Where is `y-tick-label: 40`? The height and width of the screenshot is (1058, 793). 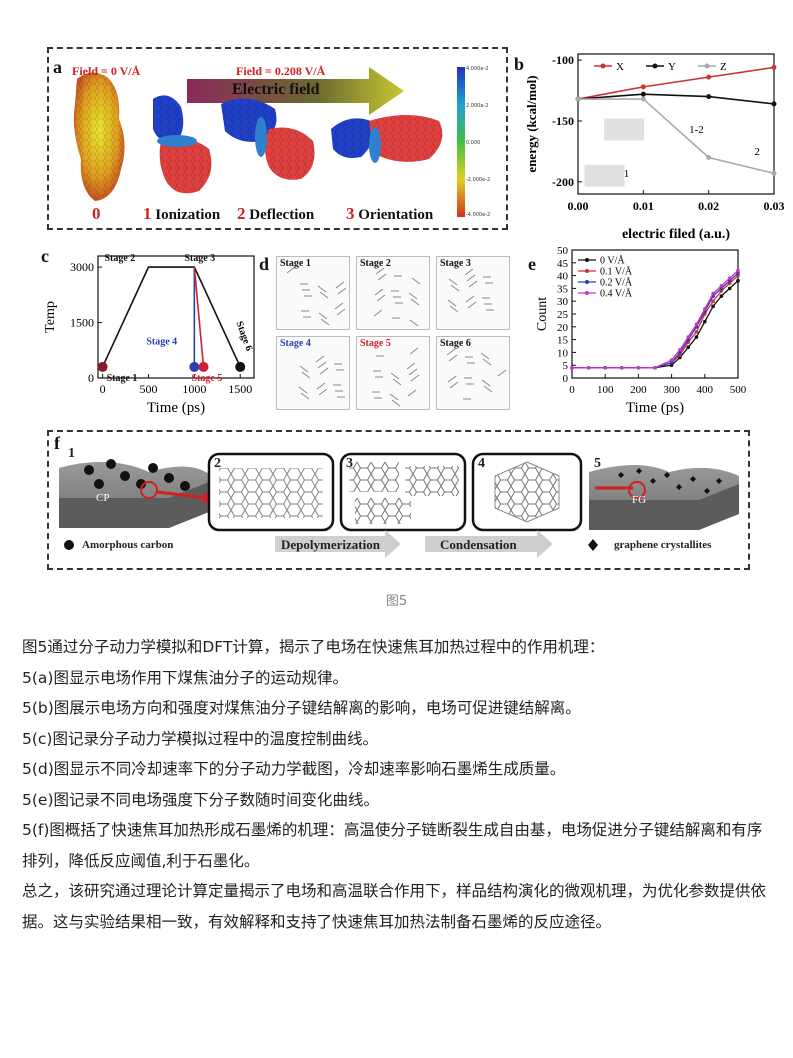 y-tick-label: 40 is located at coordinates (563, 277).